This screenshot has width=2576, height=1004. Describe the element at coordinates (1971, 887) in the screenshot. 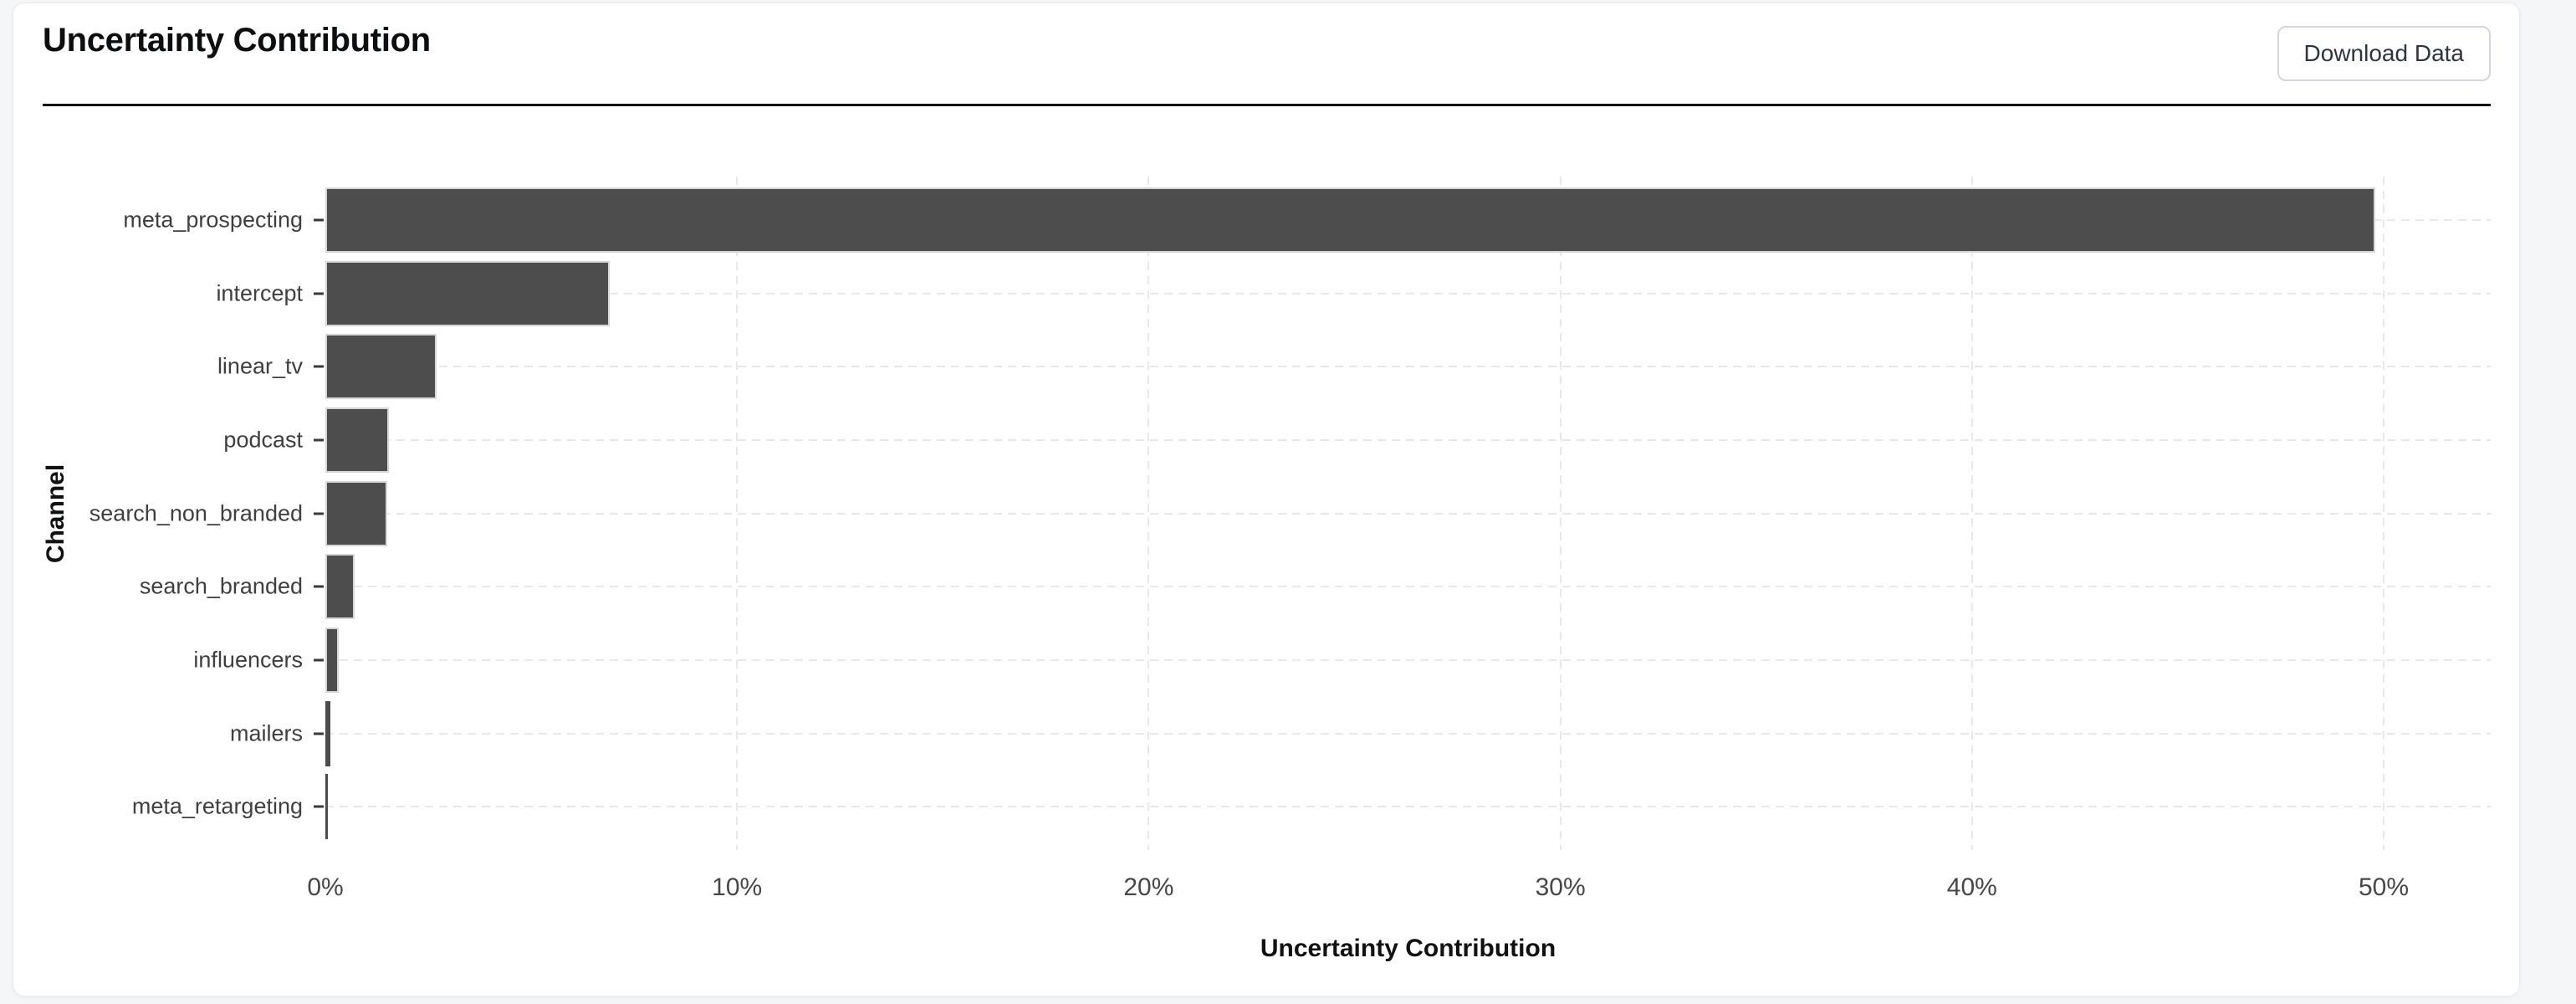

I see `x-tick-label: 40%` at that location.